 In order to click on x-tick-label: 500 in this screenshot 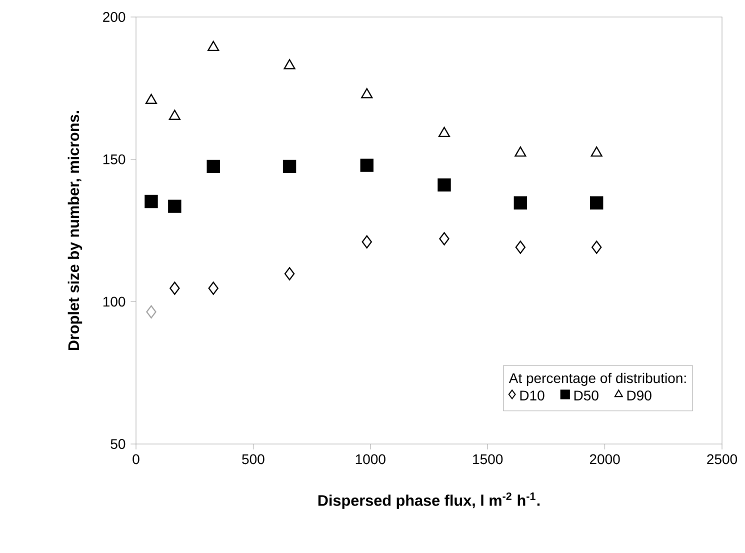, I will do `click(253, 459)`.